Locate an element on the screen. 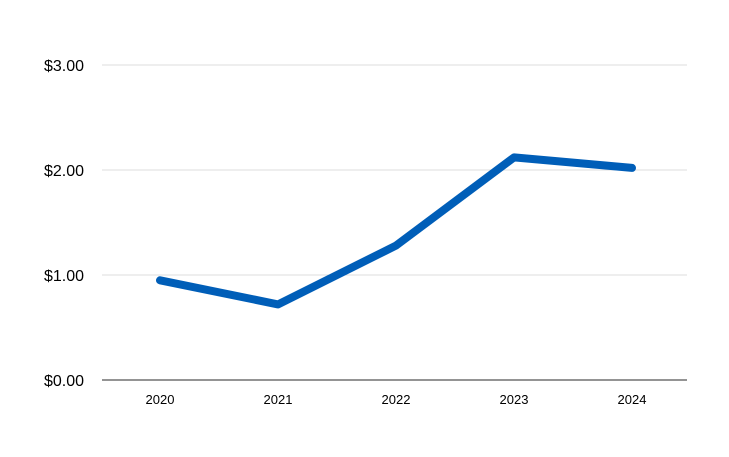 The height and width of the screenshot is (457, 729). x-tick-label: 2021 is located at coordinates (278, 399).